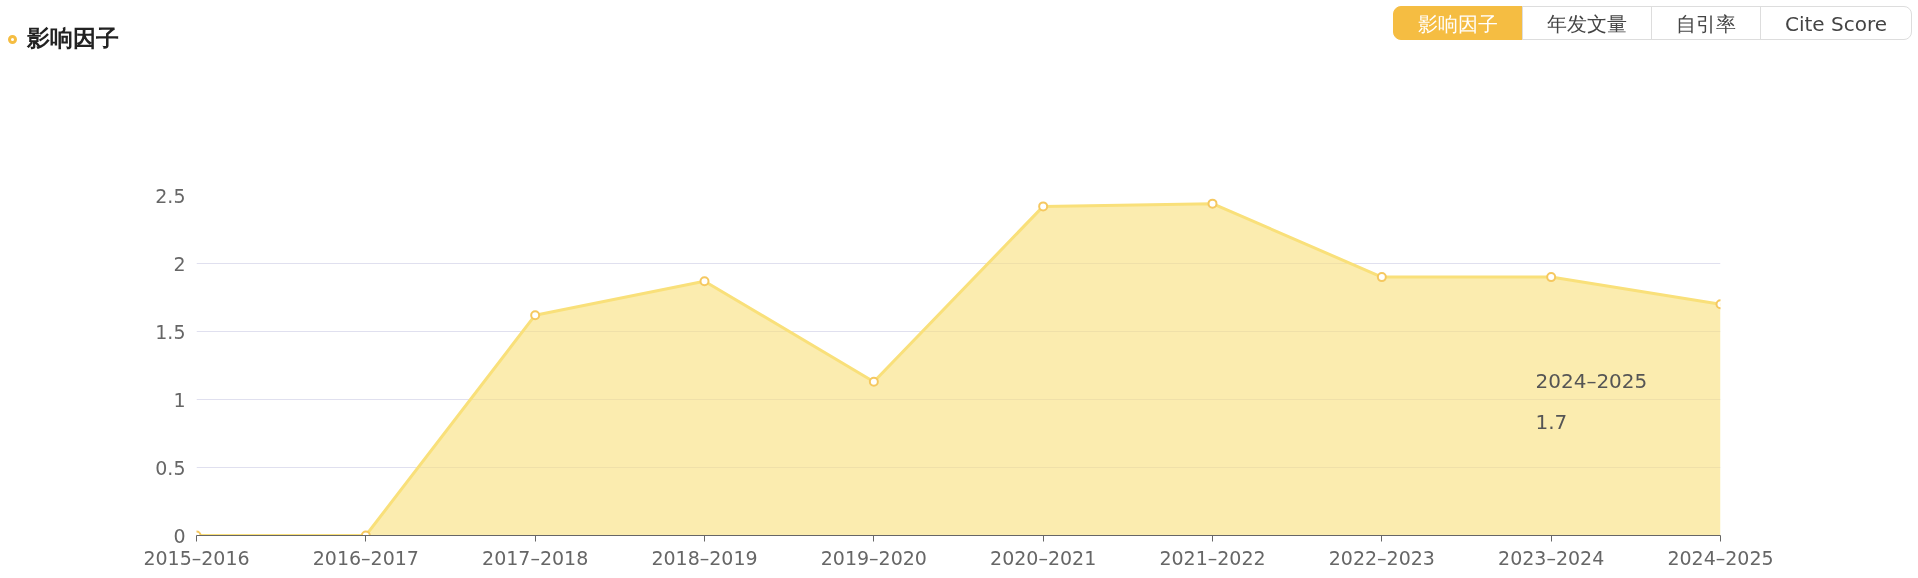 The image size is (1918, 578). What do you see at coordinates (1381, 557) in the screenshot?
I see `x-tick-label: 2022–2023` at bounding box center [1381, 557].